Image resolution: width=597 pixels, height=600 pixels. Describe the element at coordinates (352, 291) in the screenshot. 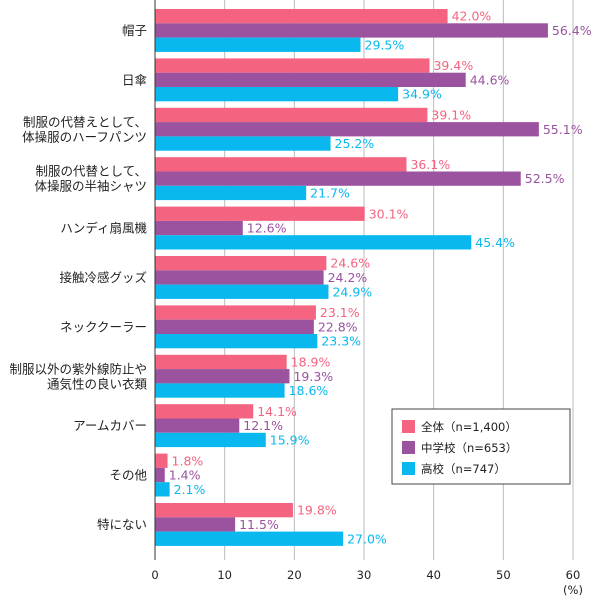

I see `value-label: 24.9%` at that location.